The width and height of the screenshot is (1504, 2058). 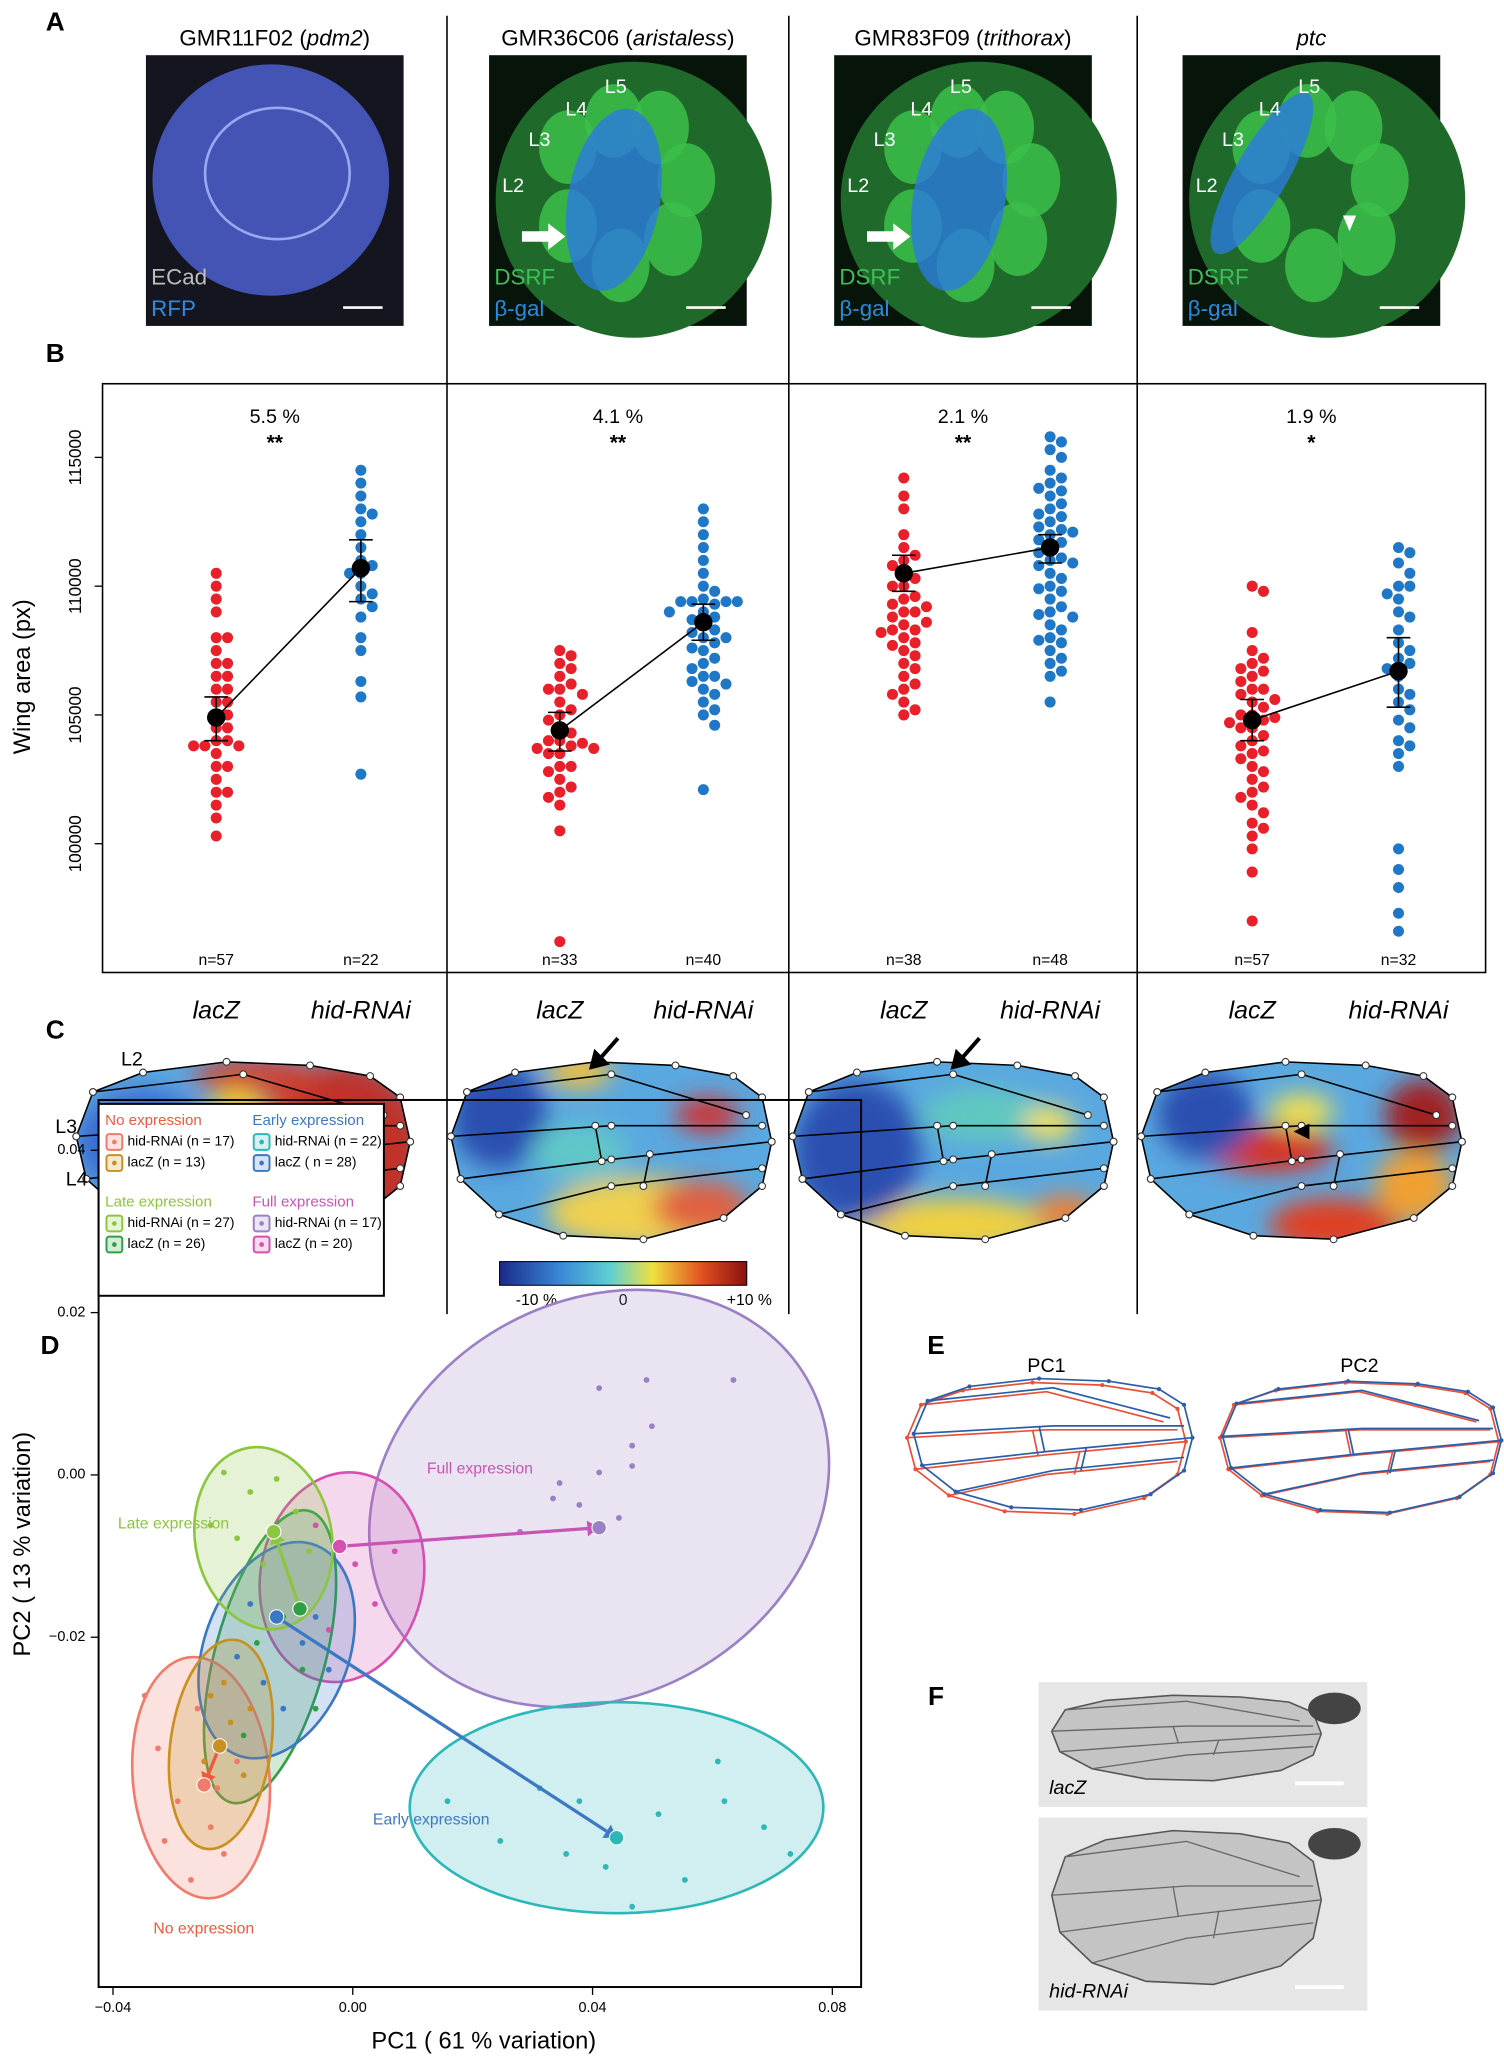 What do you see at coordinates (959, 199) in the screenshot?
I see `expression-domain` at bounding box center [959, 199].